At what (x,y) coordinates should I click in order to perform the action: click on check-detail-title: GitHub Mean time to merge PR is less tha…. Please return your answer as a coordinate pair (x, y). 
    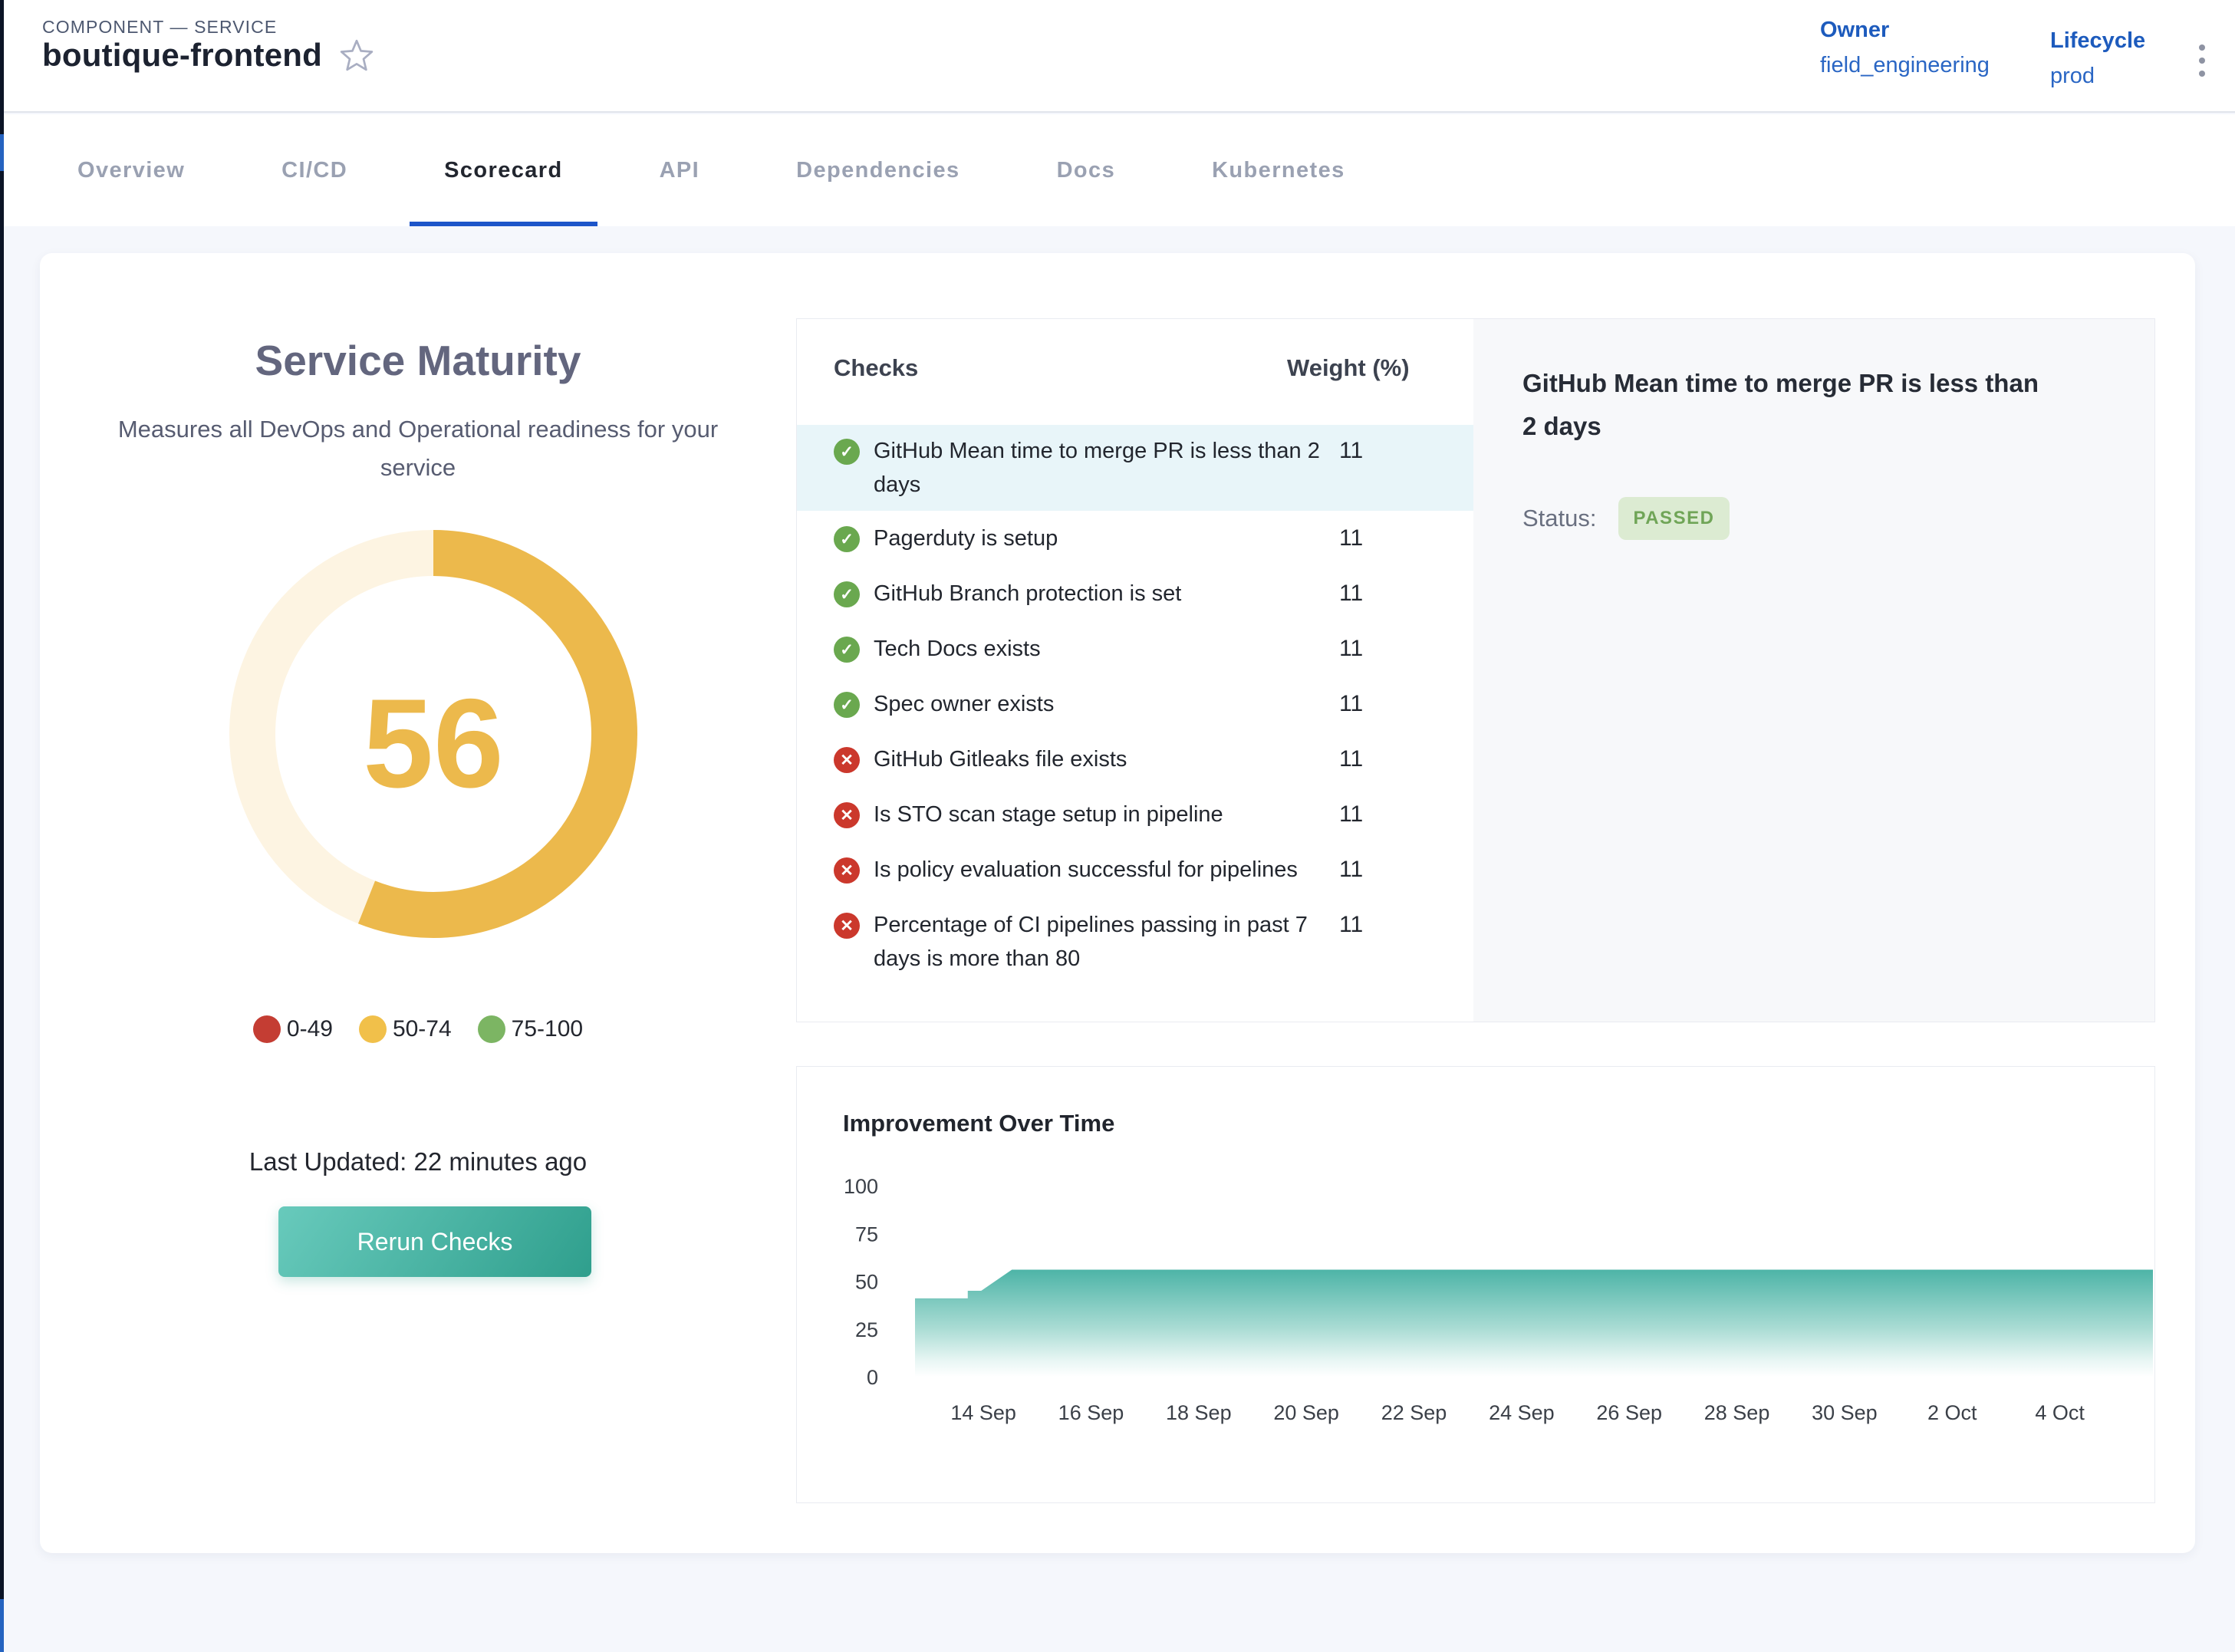
    Looking at the image, I should click on (1781, 404).